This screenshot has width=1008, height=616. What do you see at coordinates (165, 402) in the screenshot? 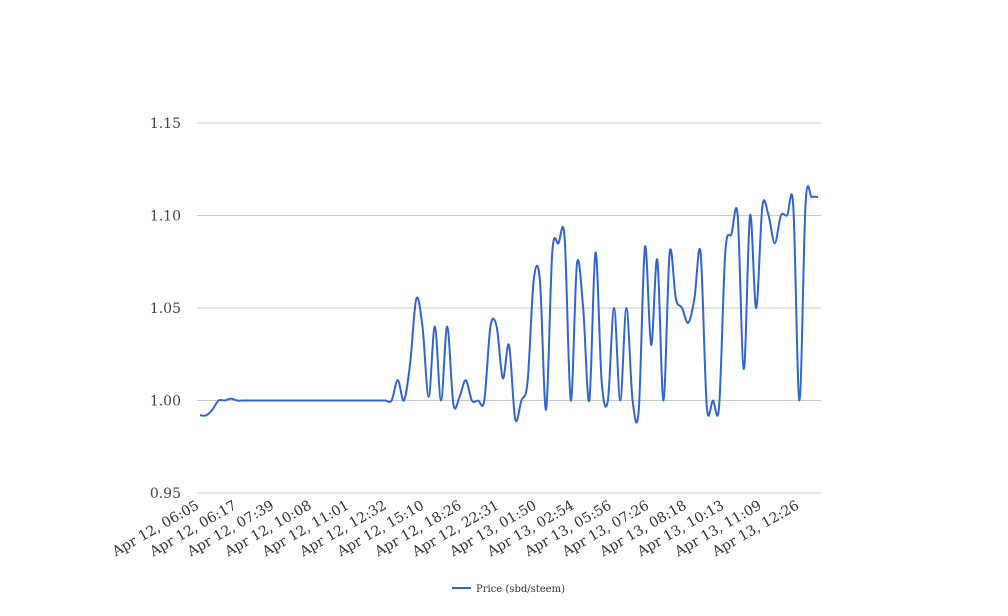
I see `y-tick-label: 1.00` at bounding box center [165, 402].